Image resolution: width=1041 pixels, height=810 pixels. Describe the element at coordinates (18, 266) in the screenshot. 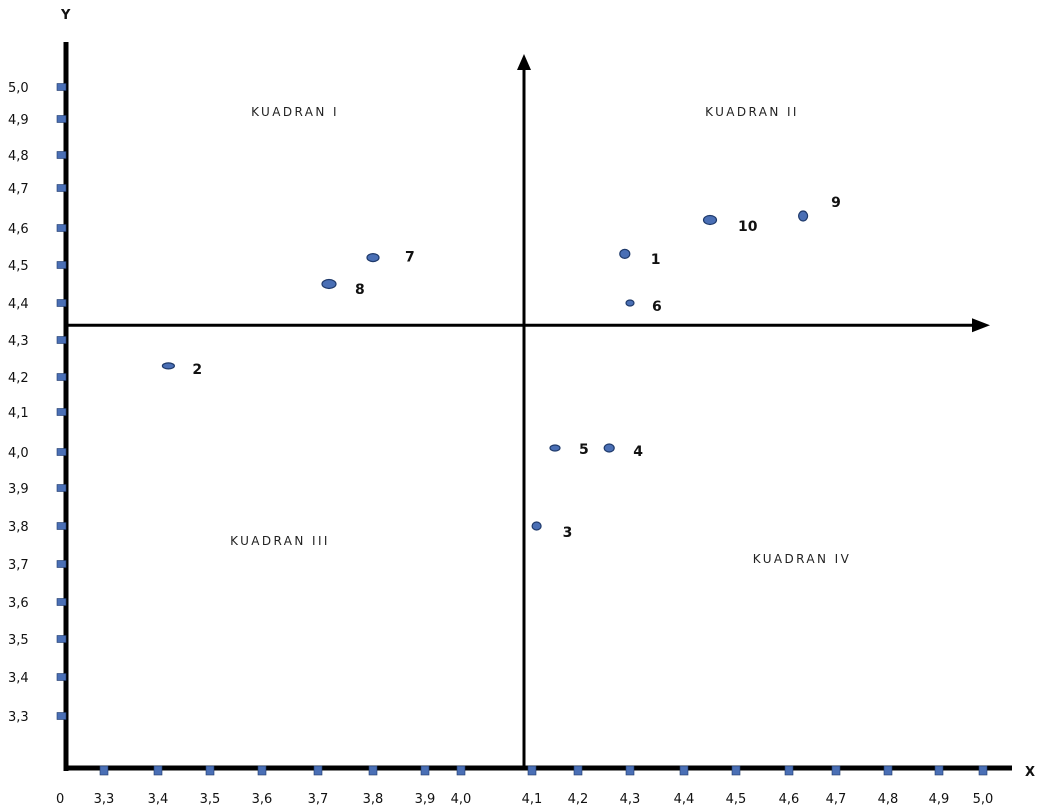

I see `y-tick-label: 4,5` at that location.